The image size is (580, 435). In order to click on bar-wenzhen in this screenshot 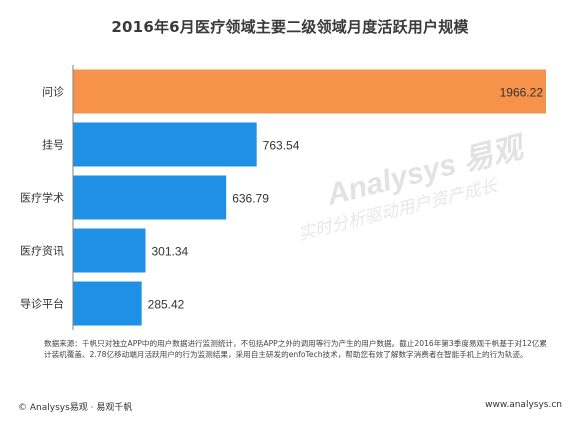, I will do `click(309, 91)`.